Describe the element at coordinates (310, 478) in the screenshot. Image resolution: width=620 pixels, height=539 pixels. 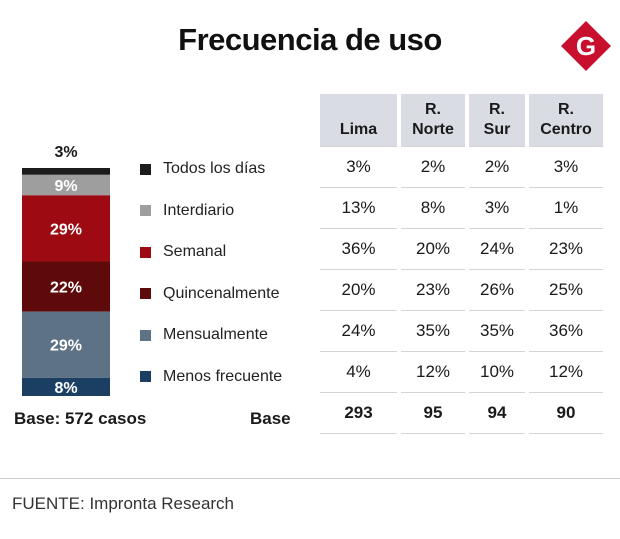
I see `divider` at that location.